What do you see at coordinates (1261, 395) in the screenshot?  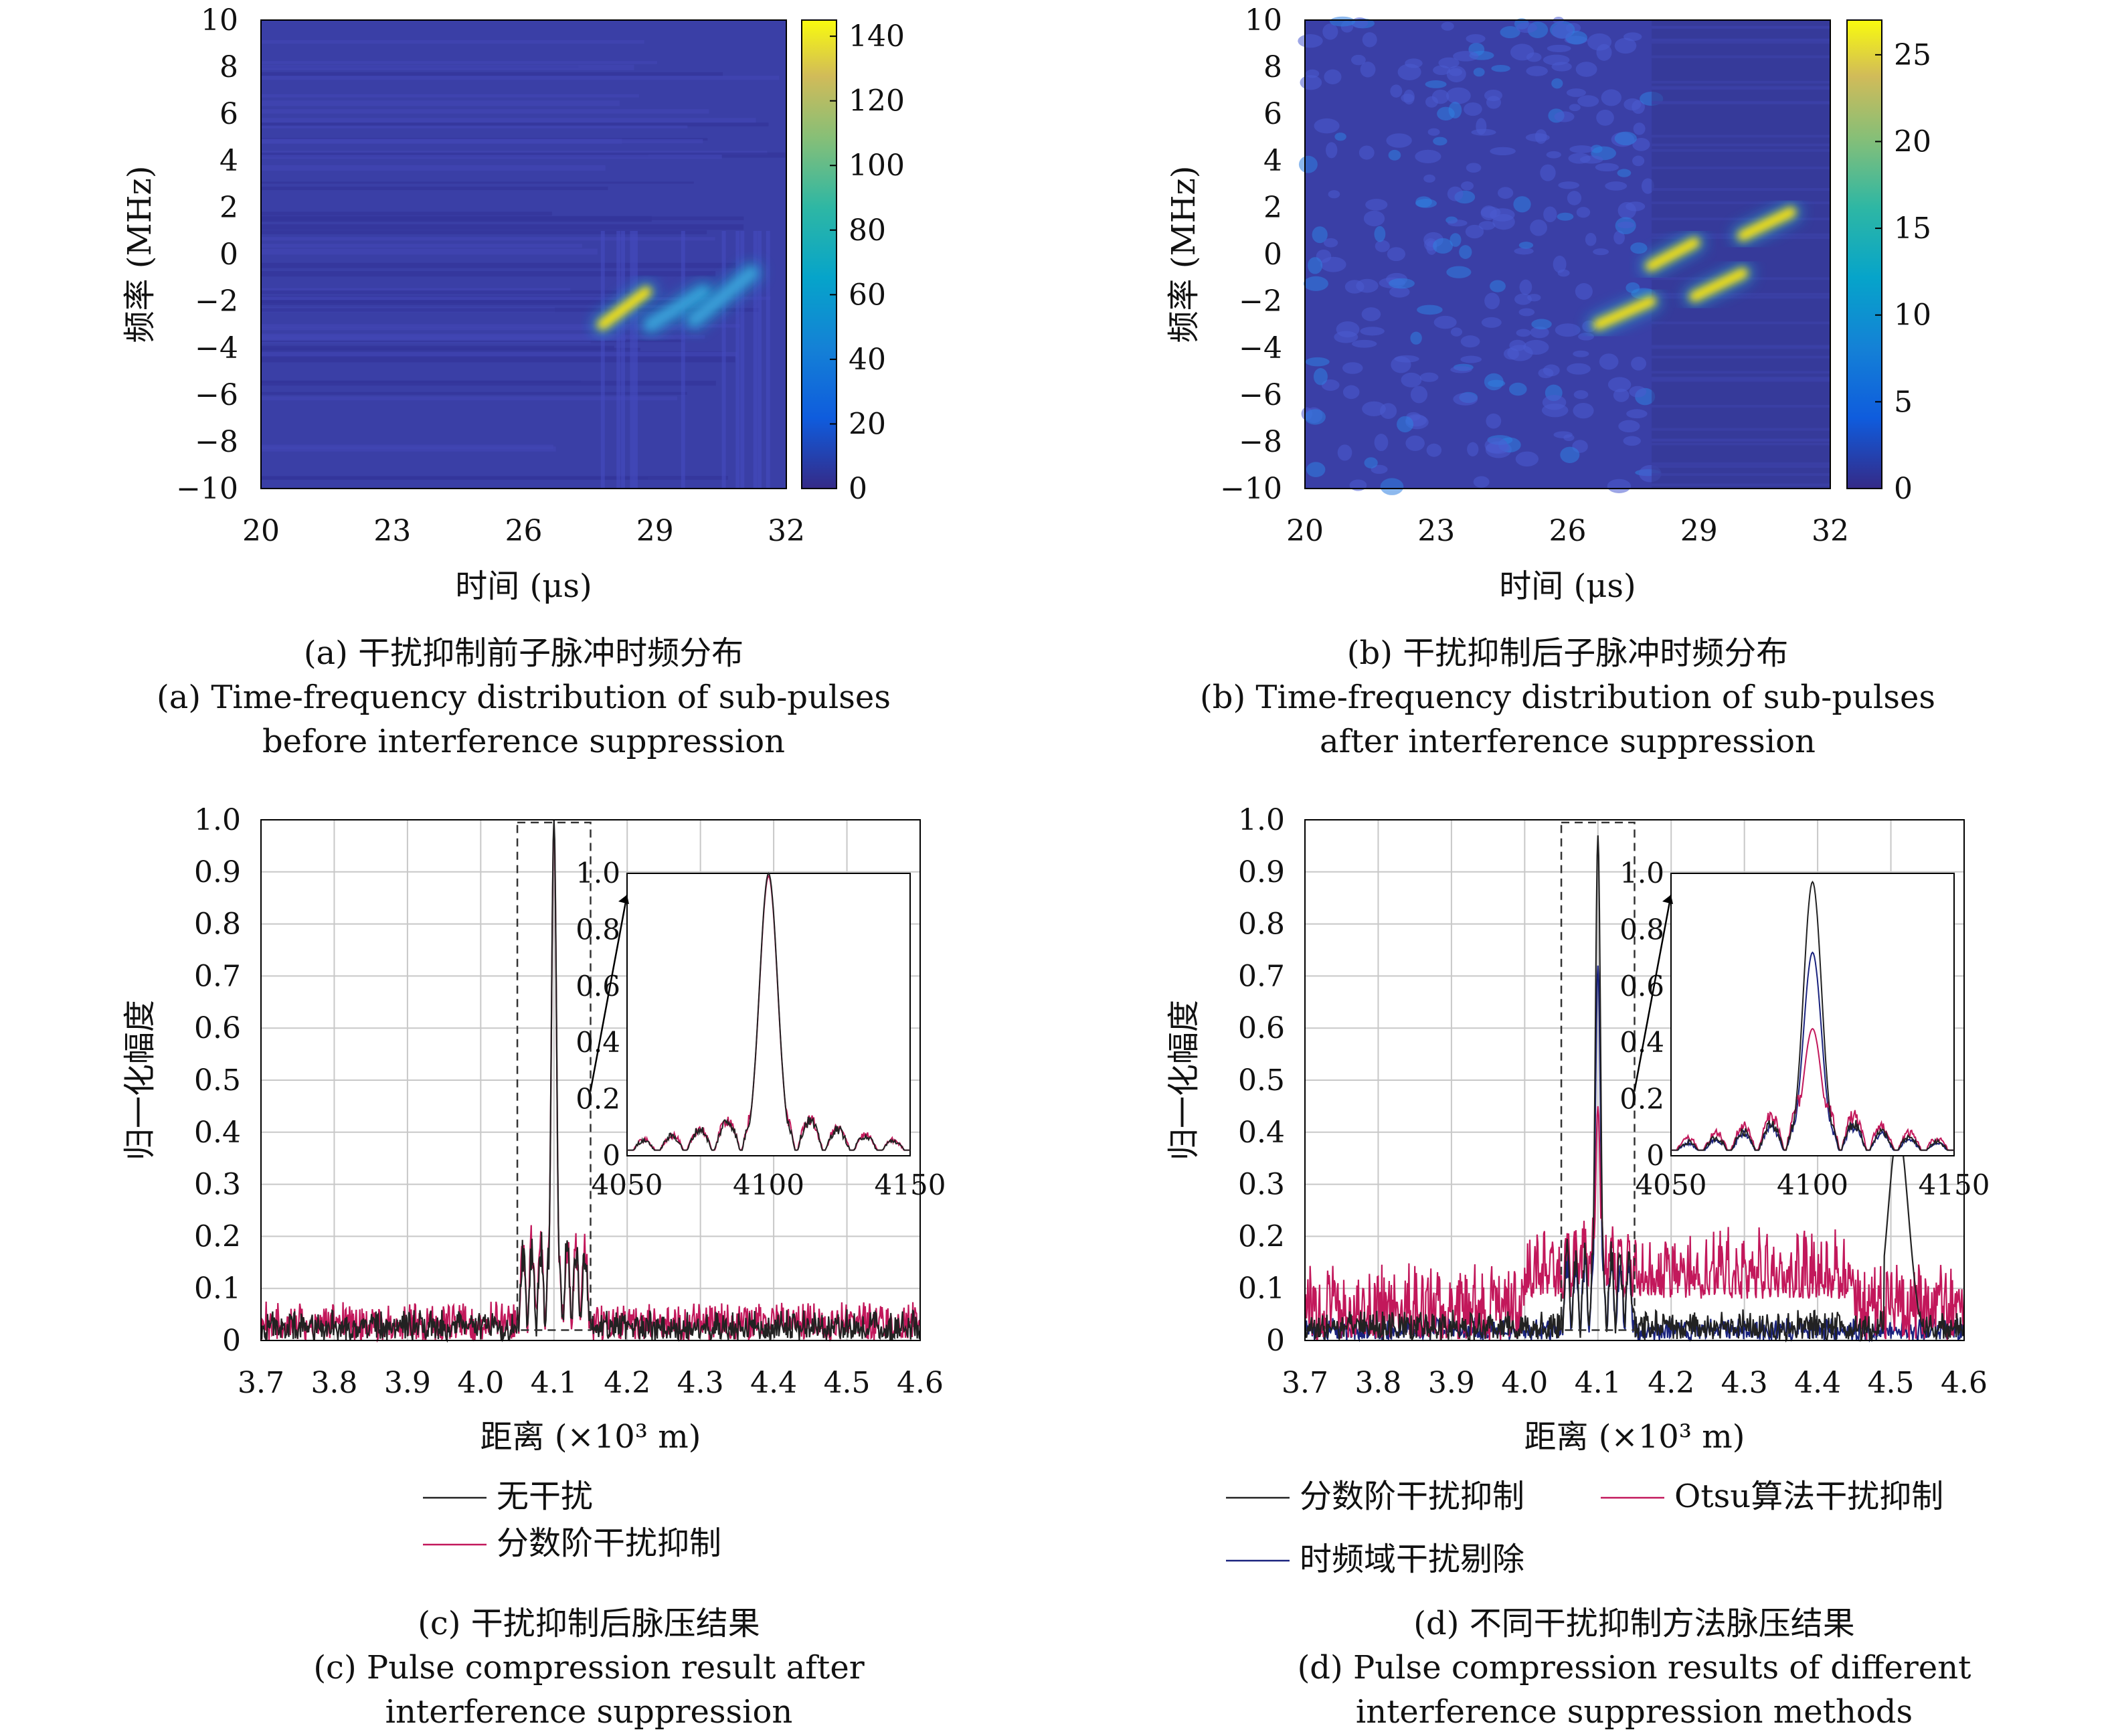 I see `y-tick-label: −6` at bounding box center [1261, 395].